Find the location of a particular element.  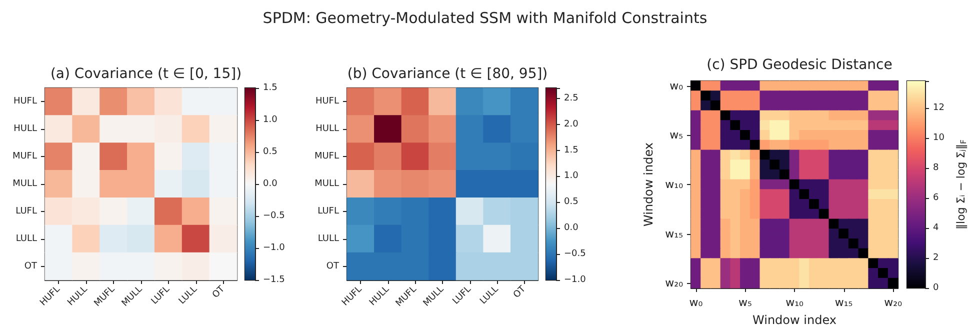

color-bar-label: 4 is located at coordinates (936, 228).